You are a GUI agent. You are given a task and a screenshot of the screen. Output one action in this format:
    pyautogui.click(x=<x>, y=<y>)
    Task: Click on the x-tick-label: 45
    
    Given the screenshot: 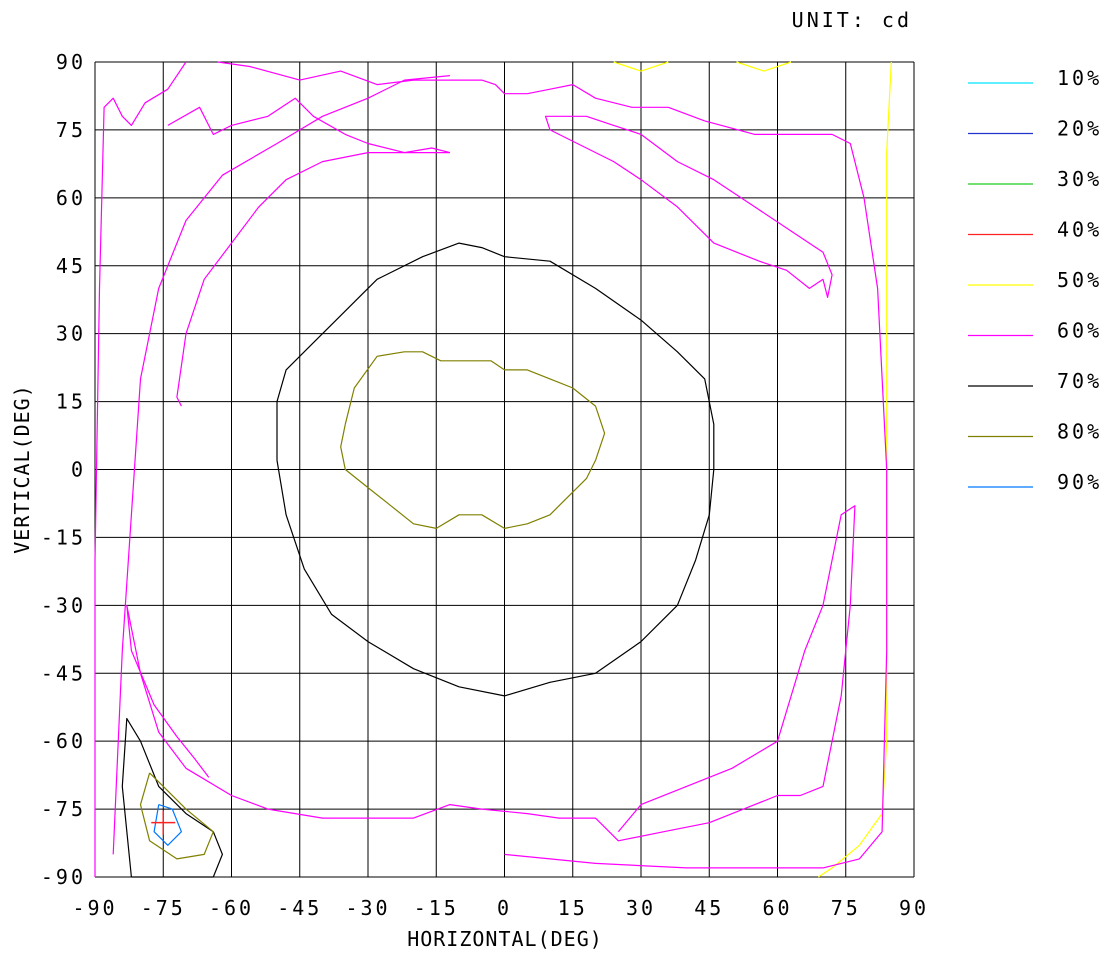 What is the action you would take?
    pyautogui.click(x=709, y=908)
    